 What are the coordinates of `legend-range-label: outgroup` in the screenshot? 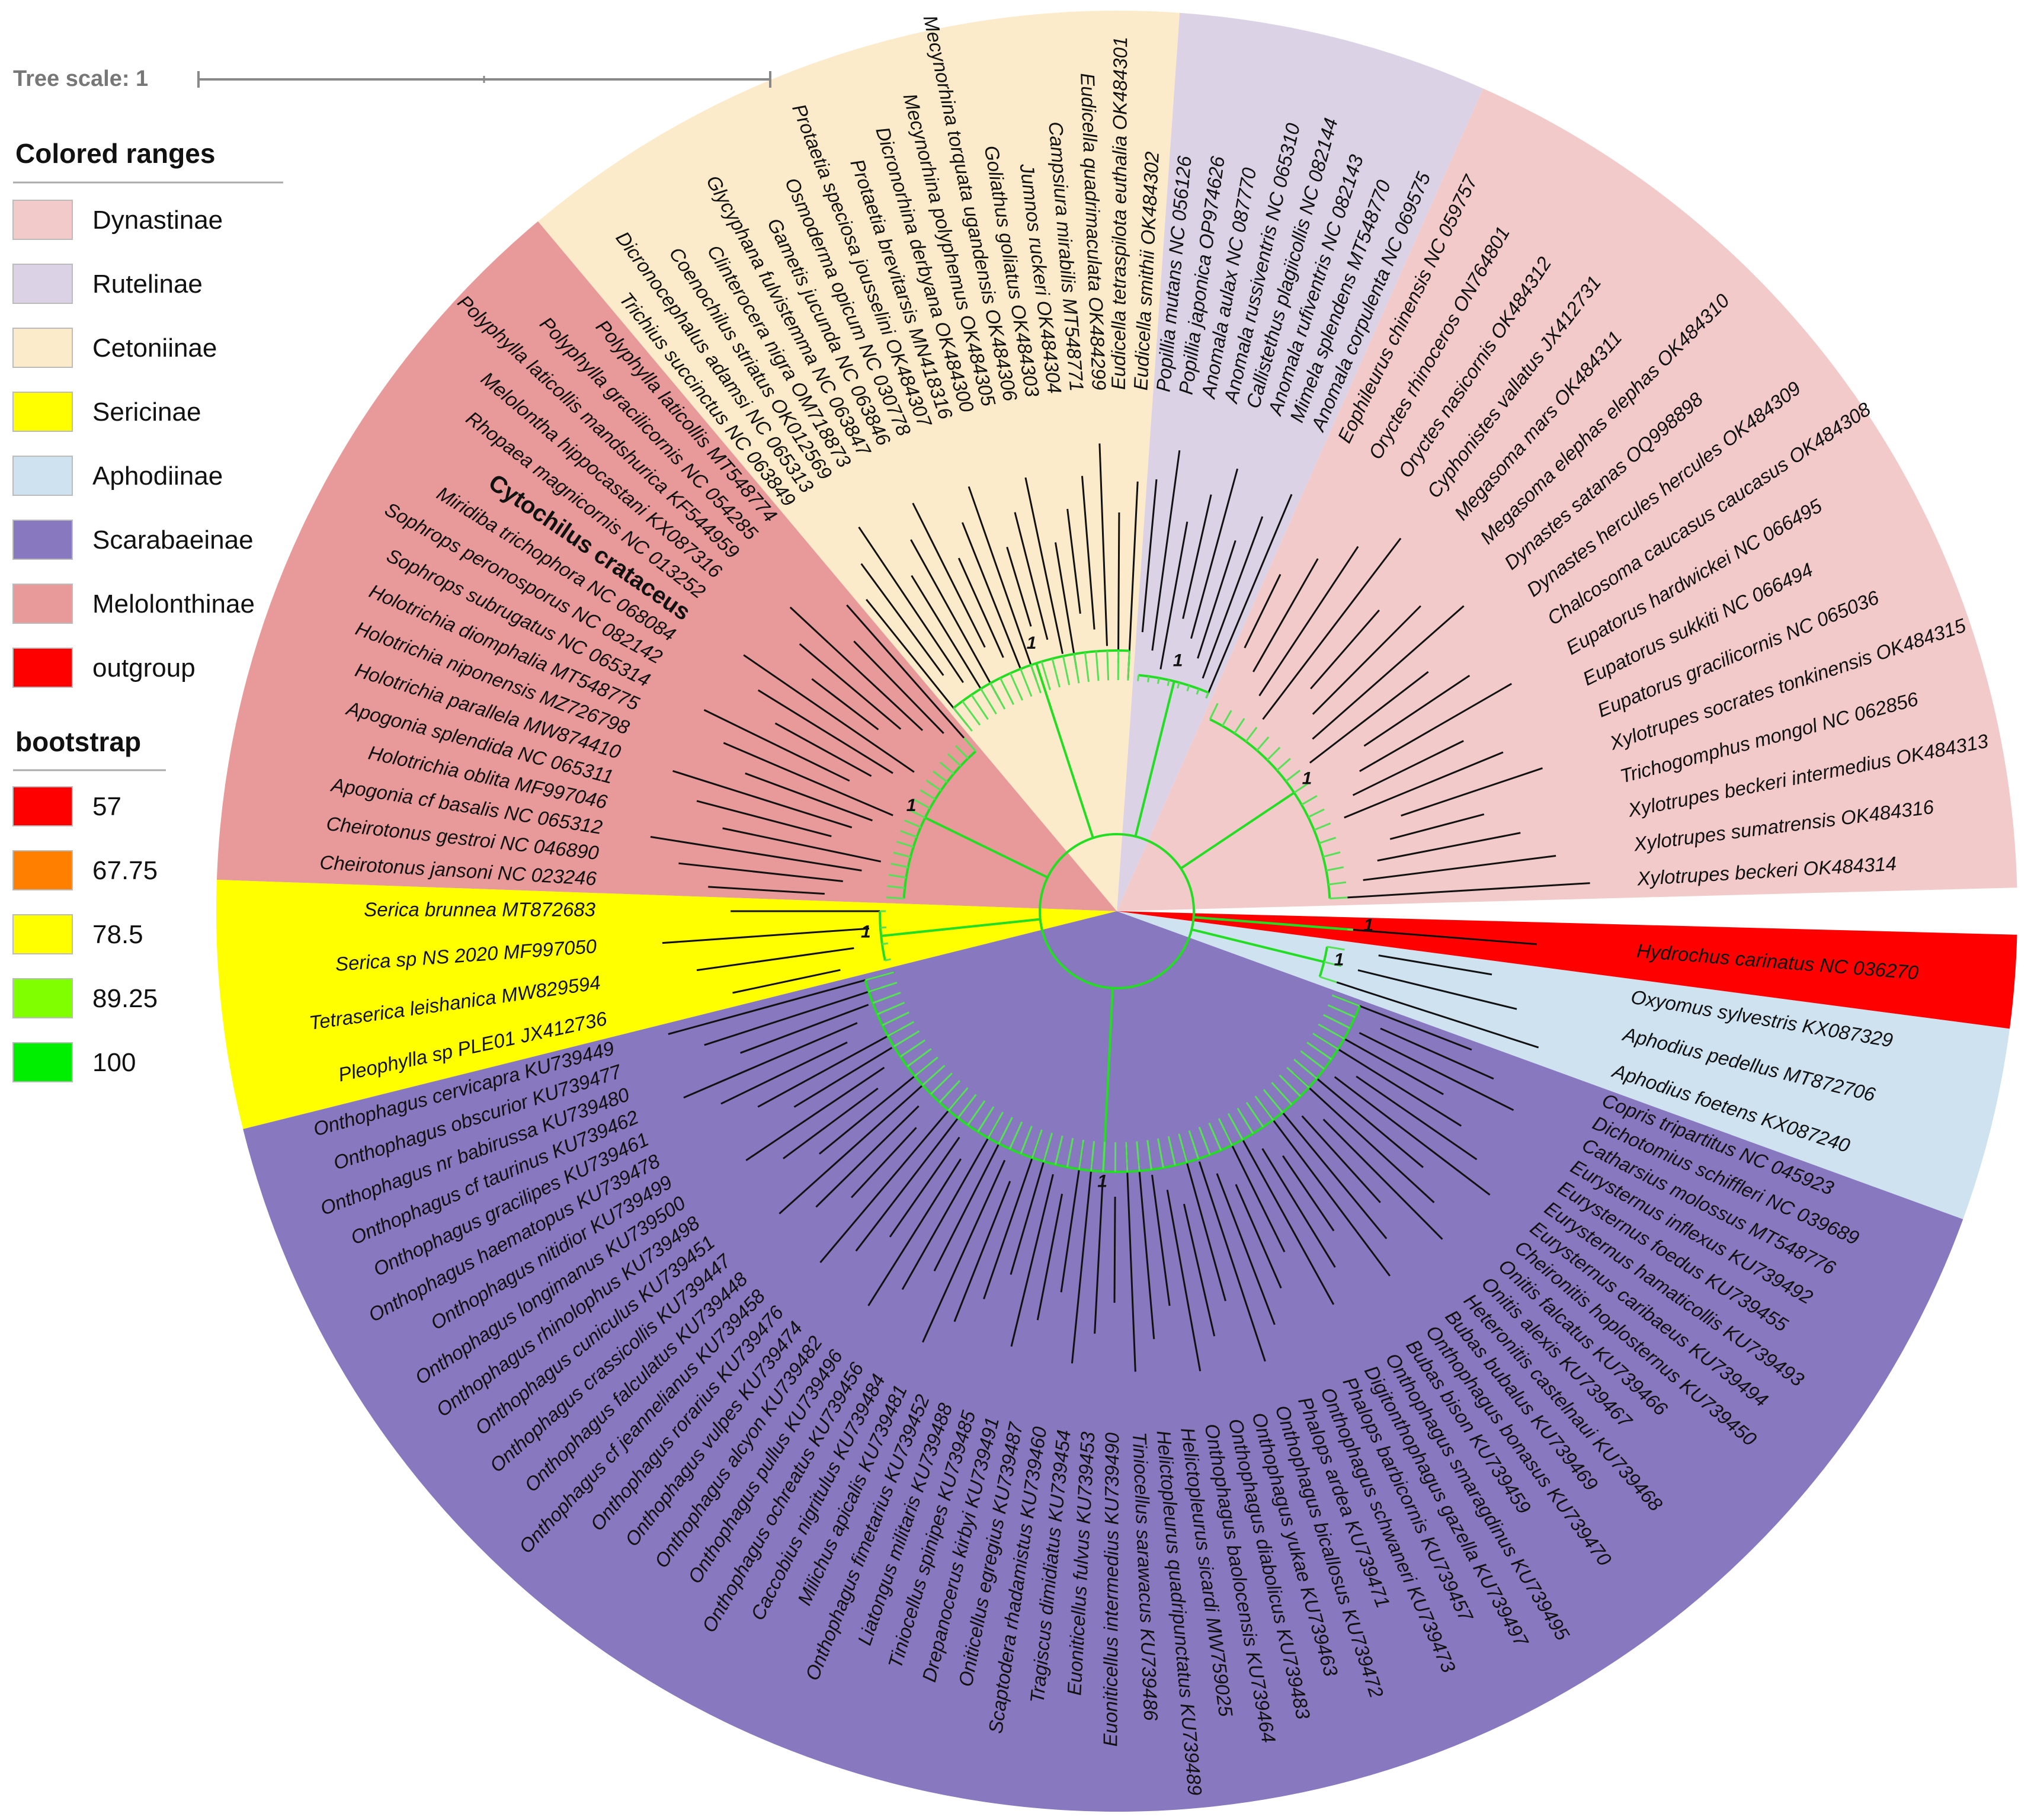 It's located at (144, 667).